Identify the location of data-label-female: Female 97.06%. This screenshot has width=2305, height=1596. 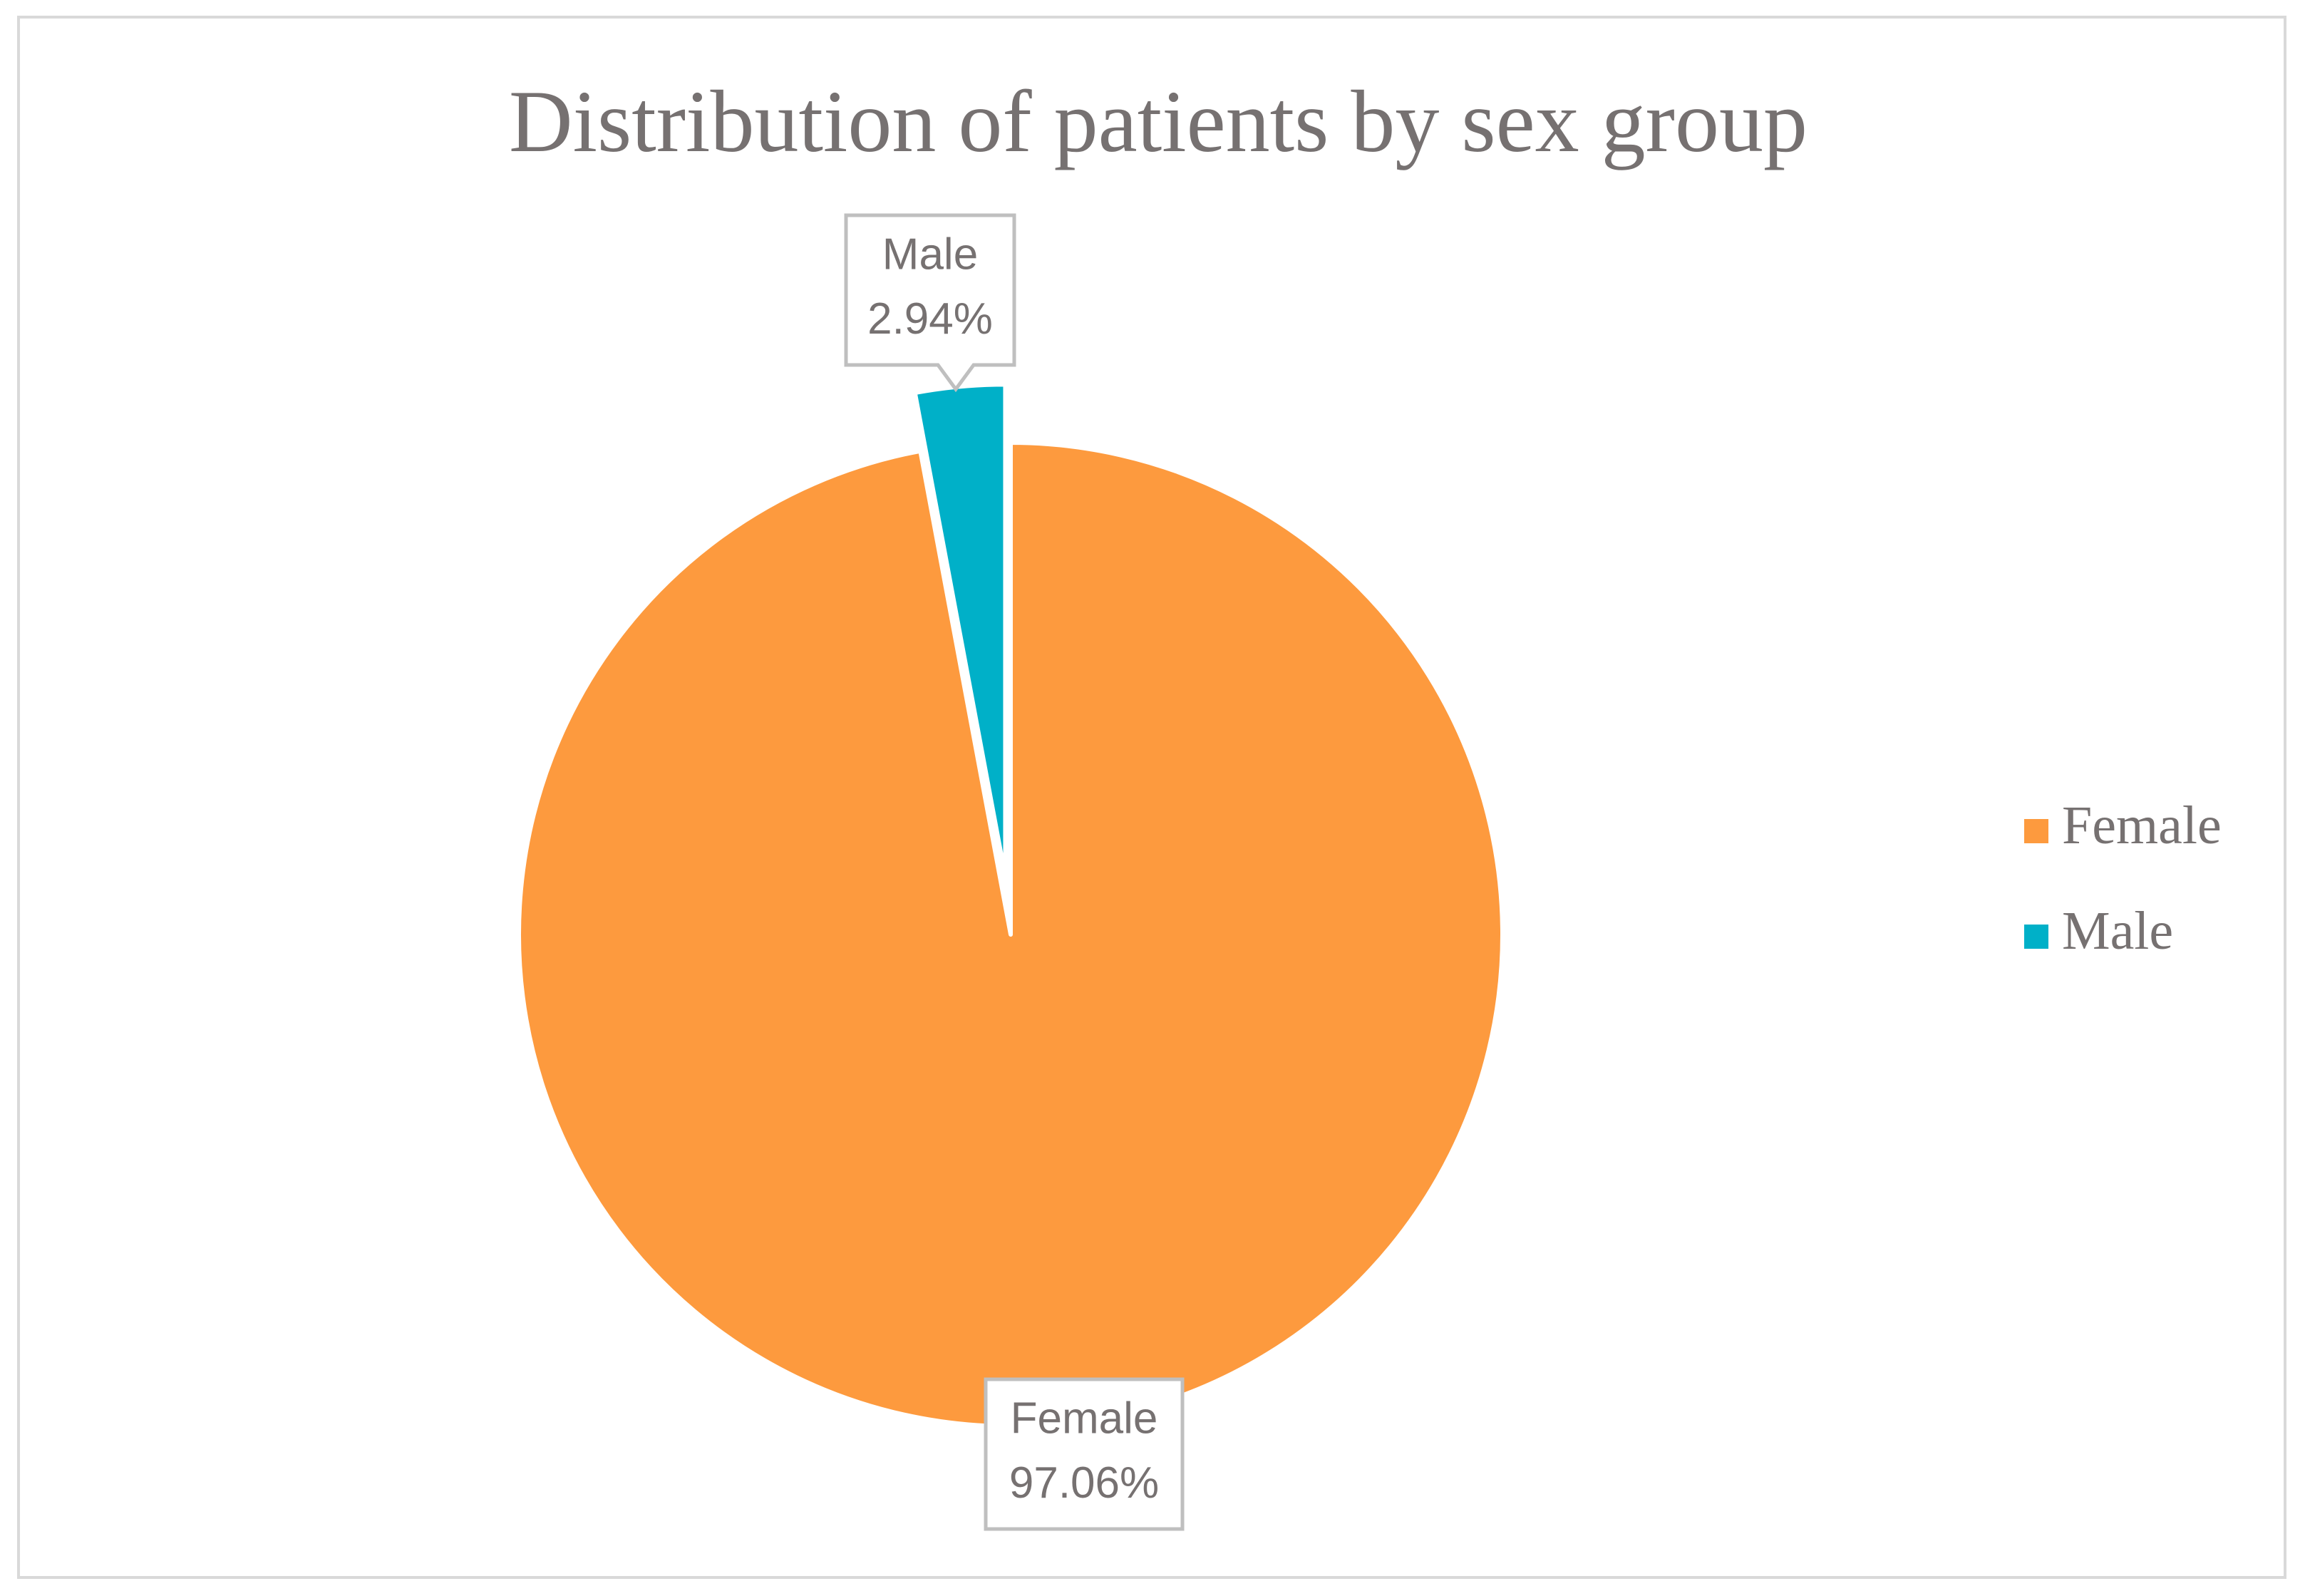
(1085, 1454).